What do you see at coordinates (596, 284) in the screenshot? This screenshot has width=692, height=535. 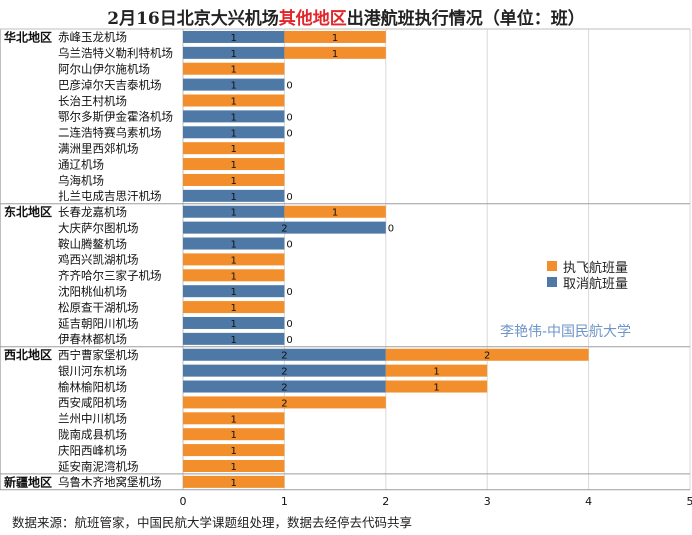 I see `legend-label-cancelled: 取消航班量` at bounding box center [596, 284].